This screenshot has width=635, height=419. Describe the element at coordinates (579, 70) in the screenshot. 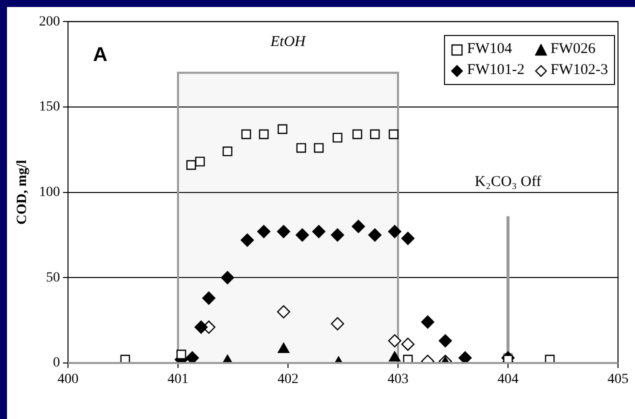

I see `legend-label: FW102-3` at that location.